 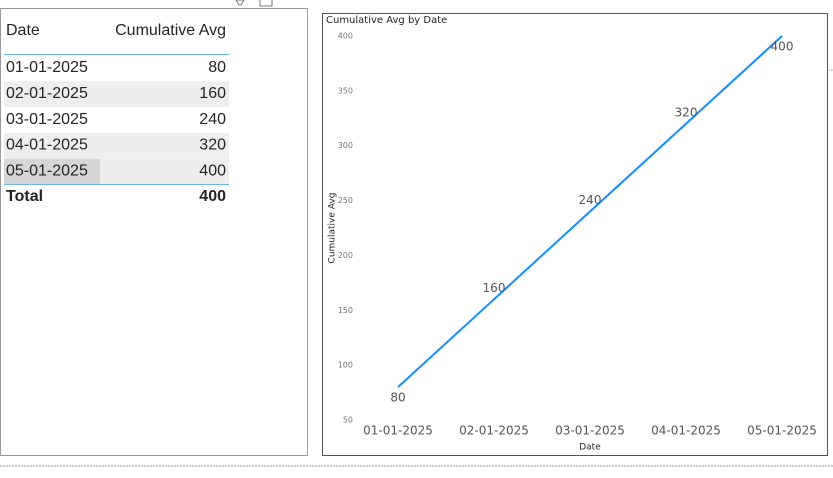 I want to click on total-label: Total, so click(x=24, y=196).